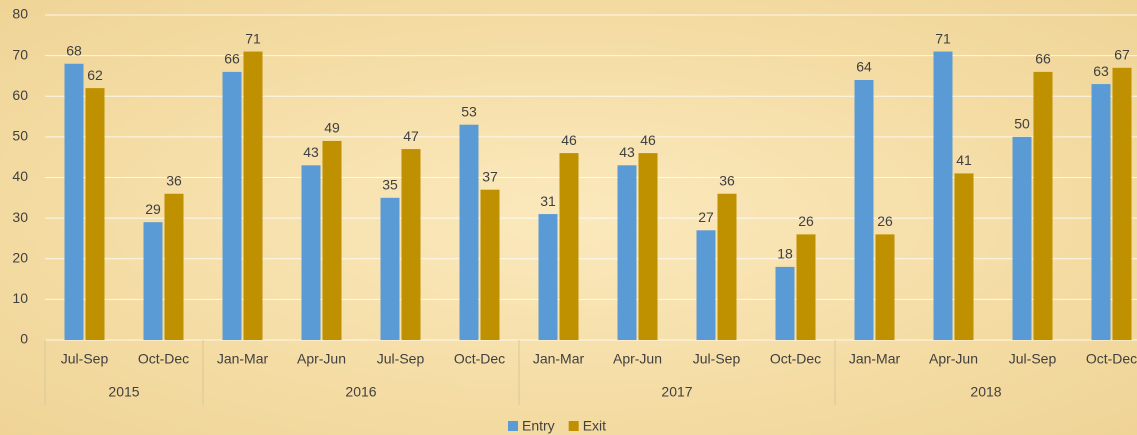  What do you see at coordinates (538, 426) in the screenshot?
I see `legend-label: Entry` at bounding box center [538, 426].